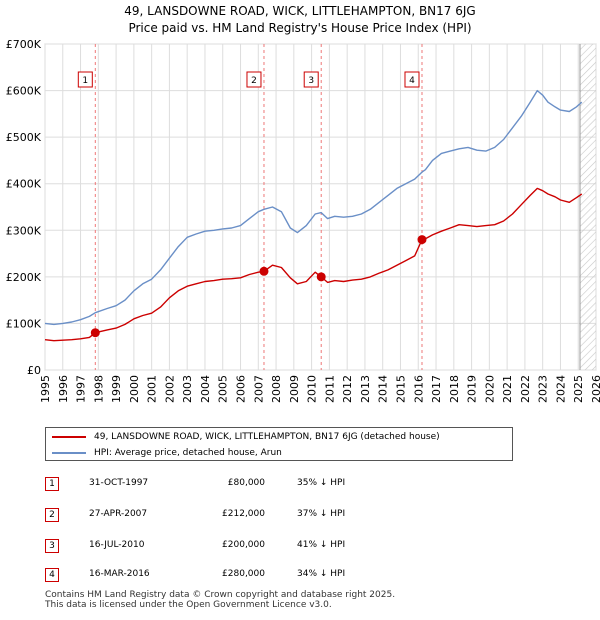 Image resolution: width=600 pixels, height=620 pixels. What do you see at coordinates (347, 389) in the screenshot?
I see `x-tick-label: 2012` at bounding box center [347, 389].